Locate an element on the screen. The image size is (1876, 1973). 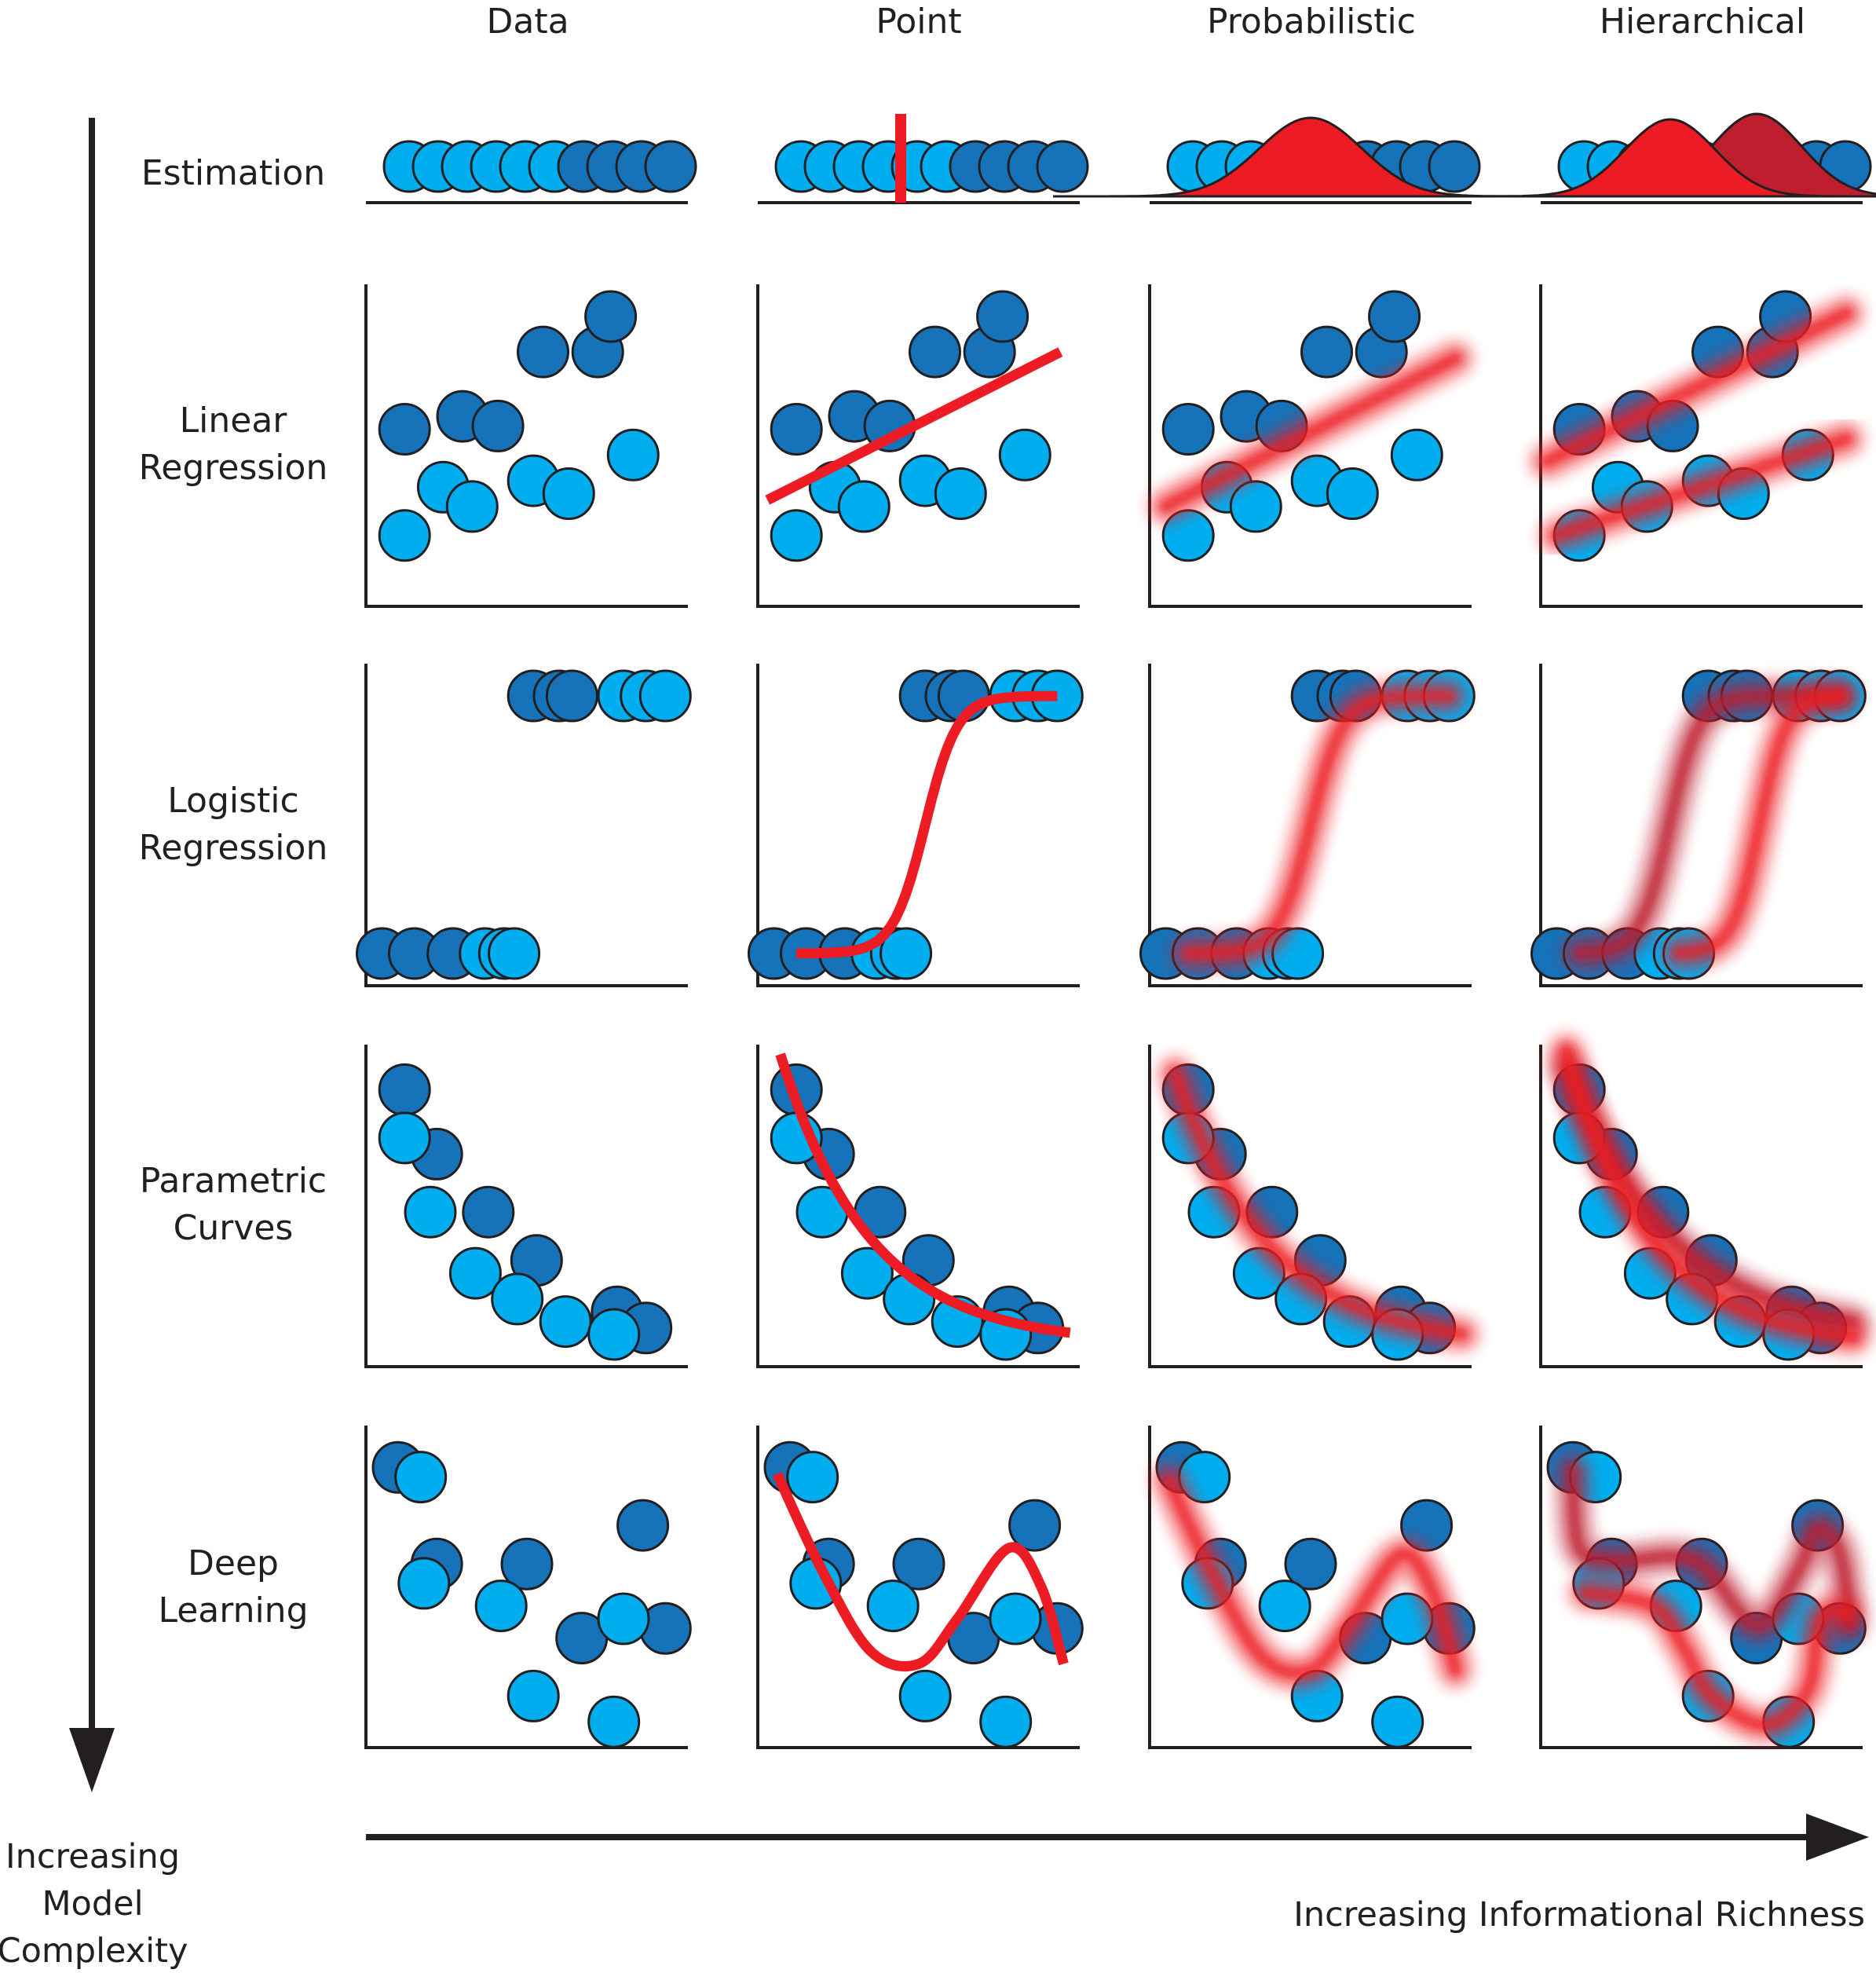
panel-parametric-hierarchical is located at coordinates (1705, 1201).